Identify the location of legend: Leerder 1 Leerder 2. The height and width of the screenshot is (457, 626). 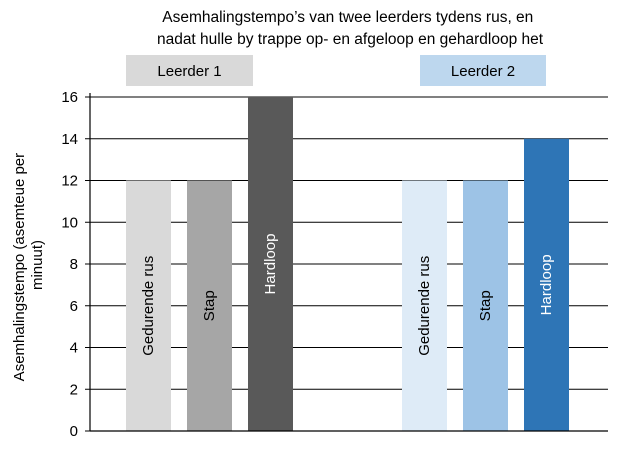
(336, 70).